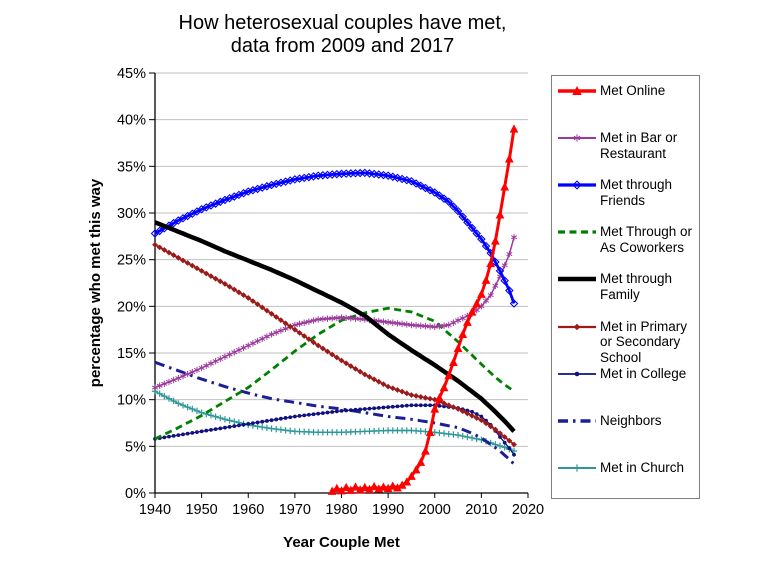 Image resolution: width=775 pixels, height=565 pixels. What do you see at coordinates (248, 510) in the screenshot?
I see `svg-text: 1960` at bounding box center [248, 510].